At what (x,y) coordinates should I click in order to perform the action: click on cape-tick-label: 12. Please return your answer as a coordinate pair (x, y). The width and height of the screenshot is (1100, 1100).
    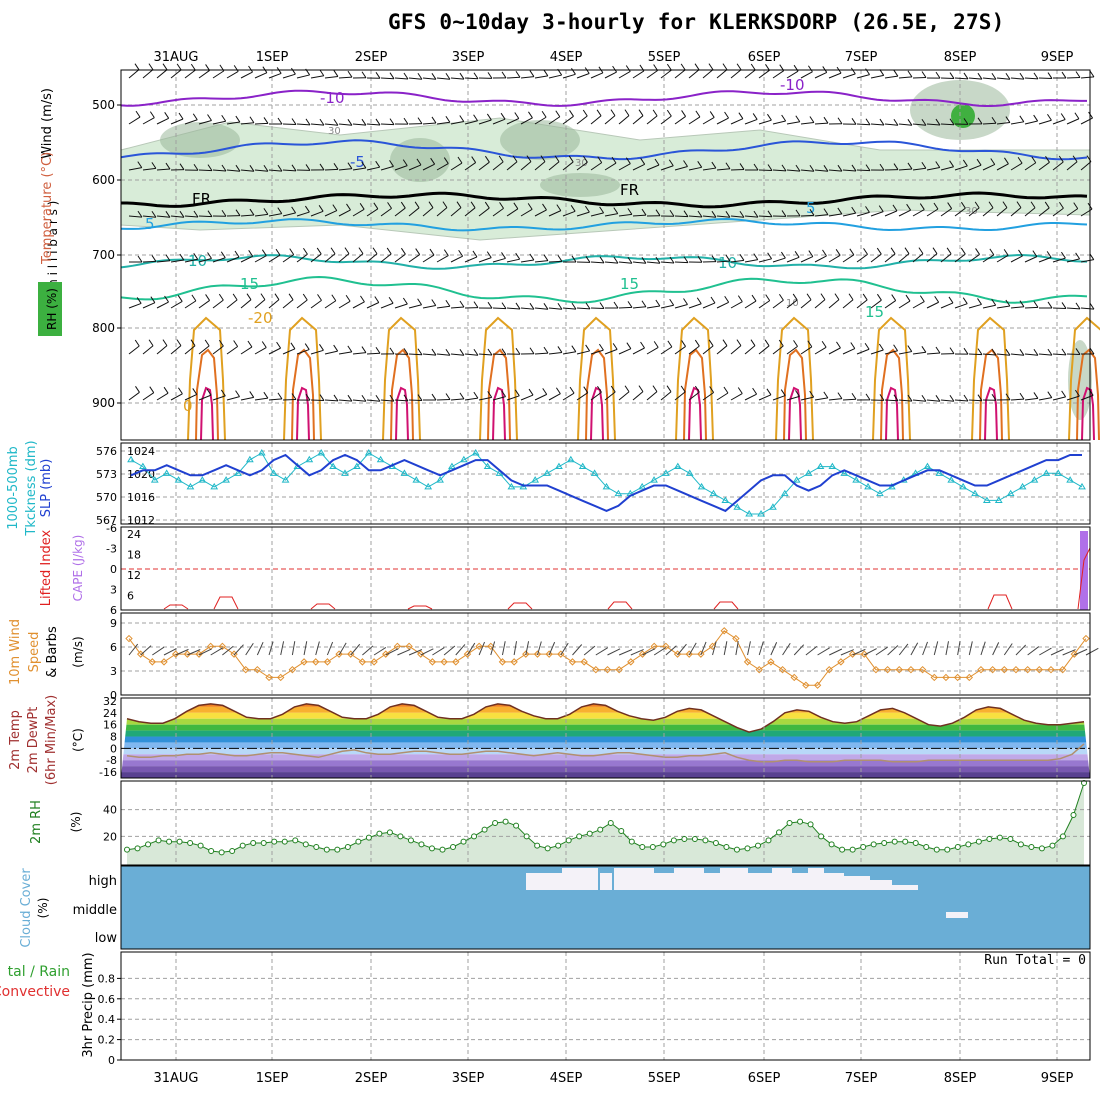
    Looking at the image, I should click on (134, 575).